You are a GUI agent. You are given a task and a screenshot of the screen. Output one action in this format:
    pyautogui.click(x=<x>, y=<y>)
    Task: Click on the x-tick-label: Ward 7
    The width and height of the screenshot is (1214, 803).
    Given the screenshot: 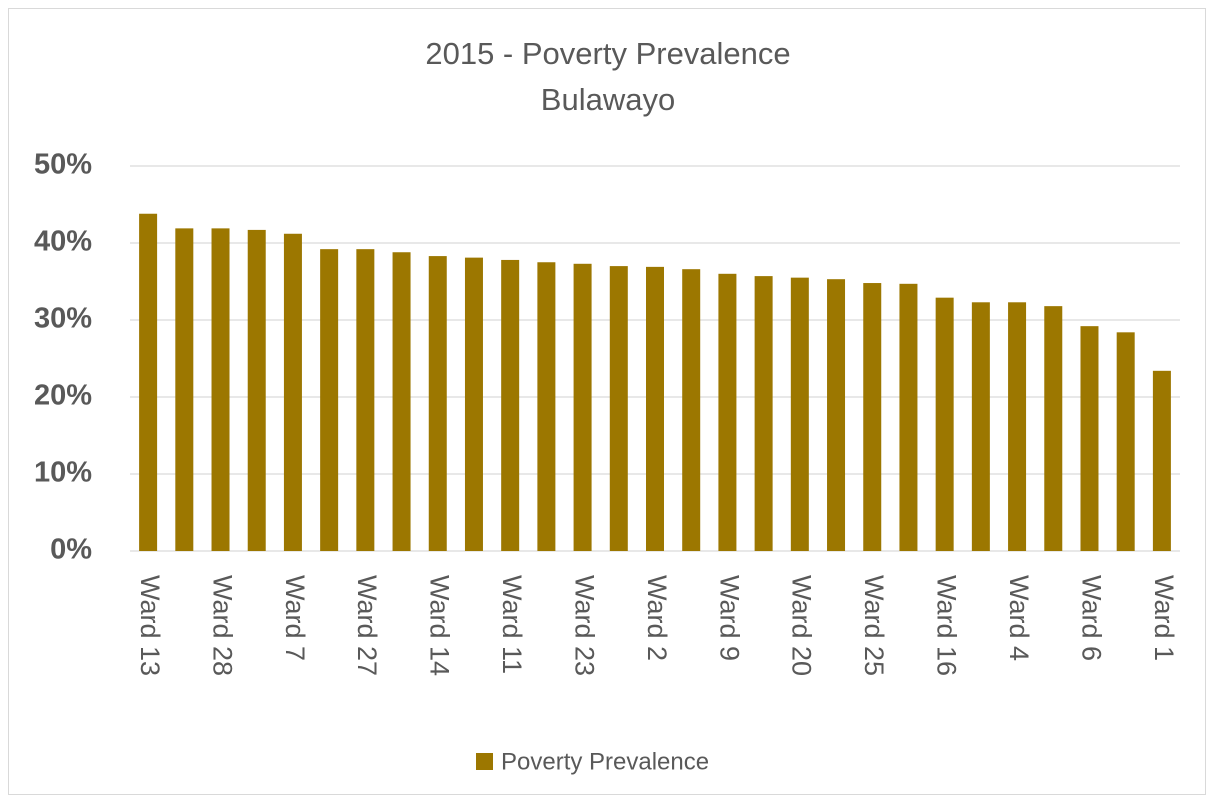 What is the action you would take?
    pyautogui.click(x=295, y=618)
    